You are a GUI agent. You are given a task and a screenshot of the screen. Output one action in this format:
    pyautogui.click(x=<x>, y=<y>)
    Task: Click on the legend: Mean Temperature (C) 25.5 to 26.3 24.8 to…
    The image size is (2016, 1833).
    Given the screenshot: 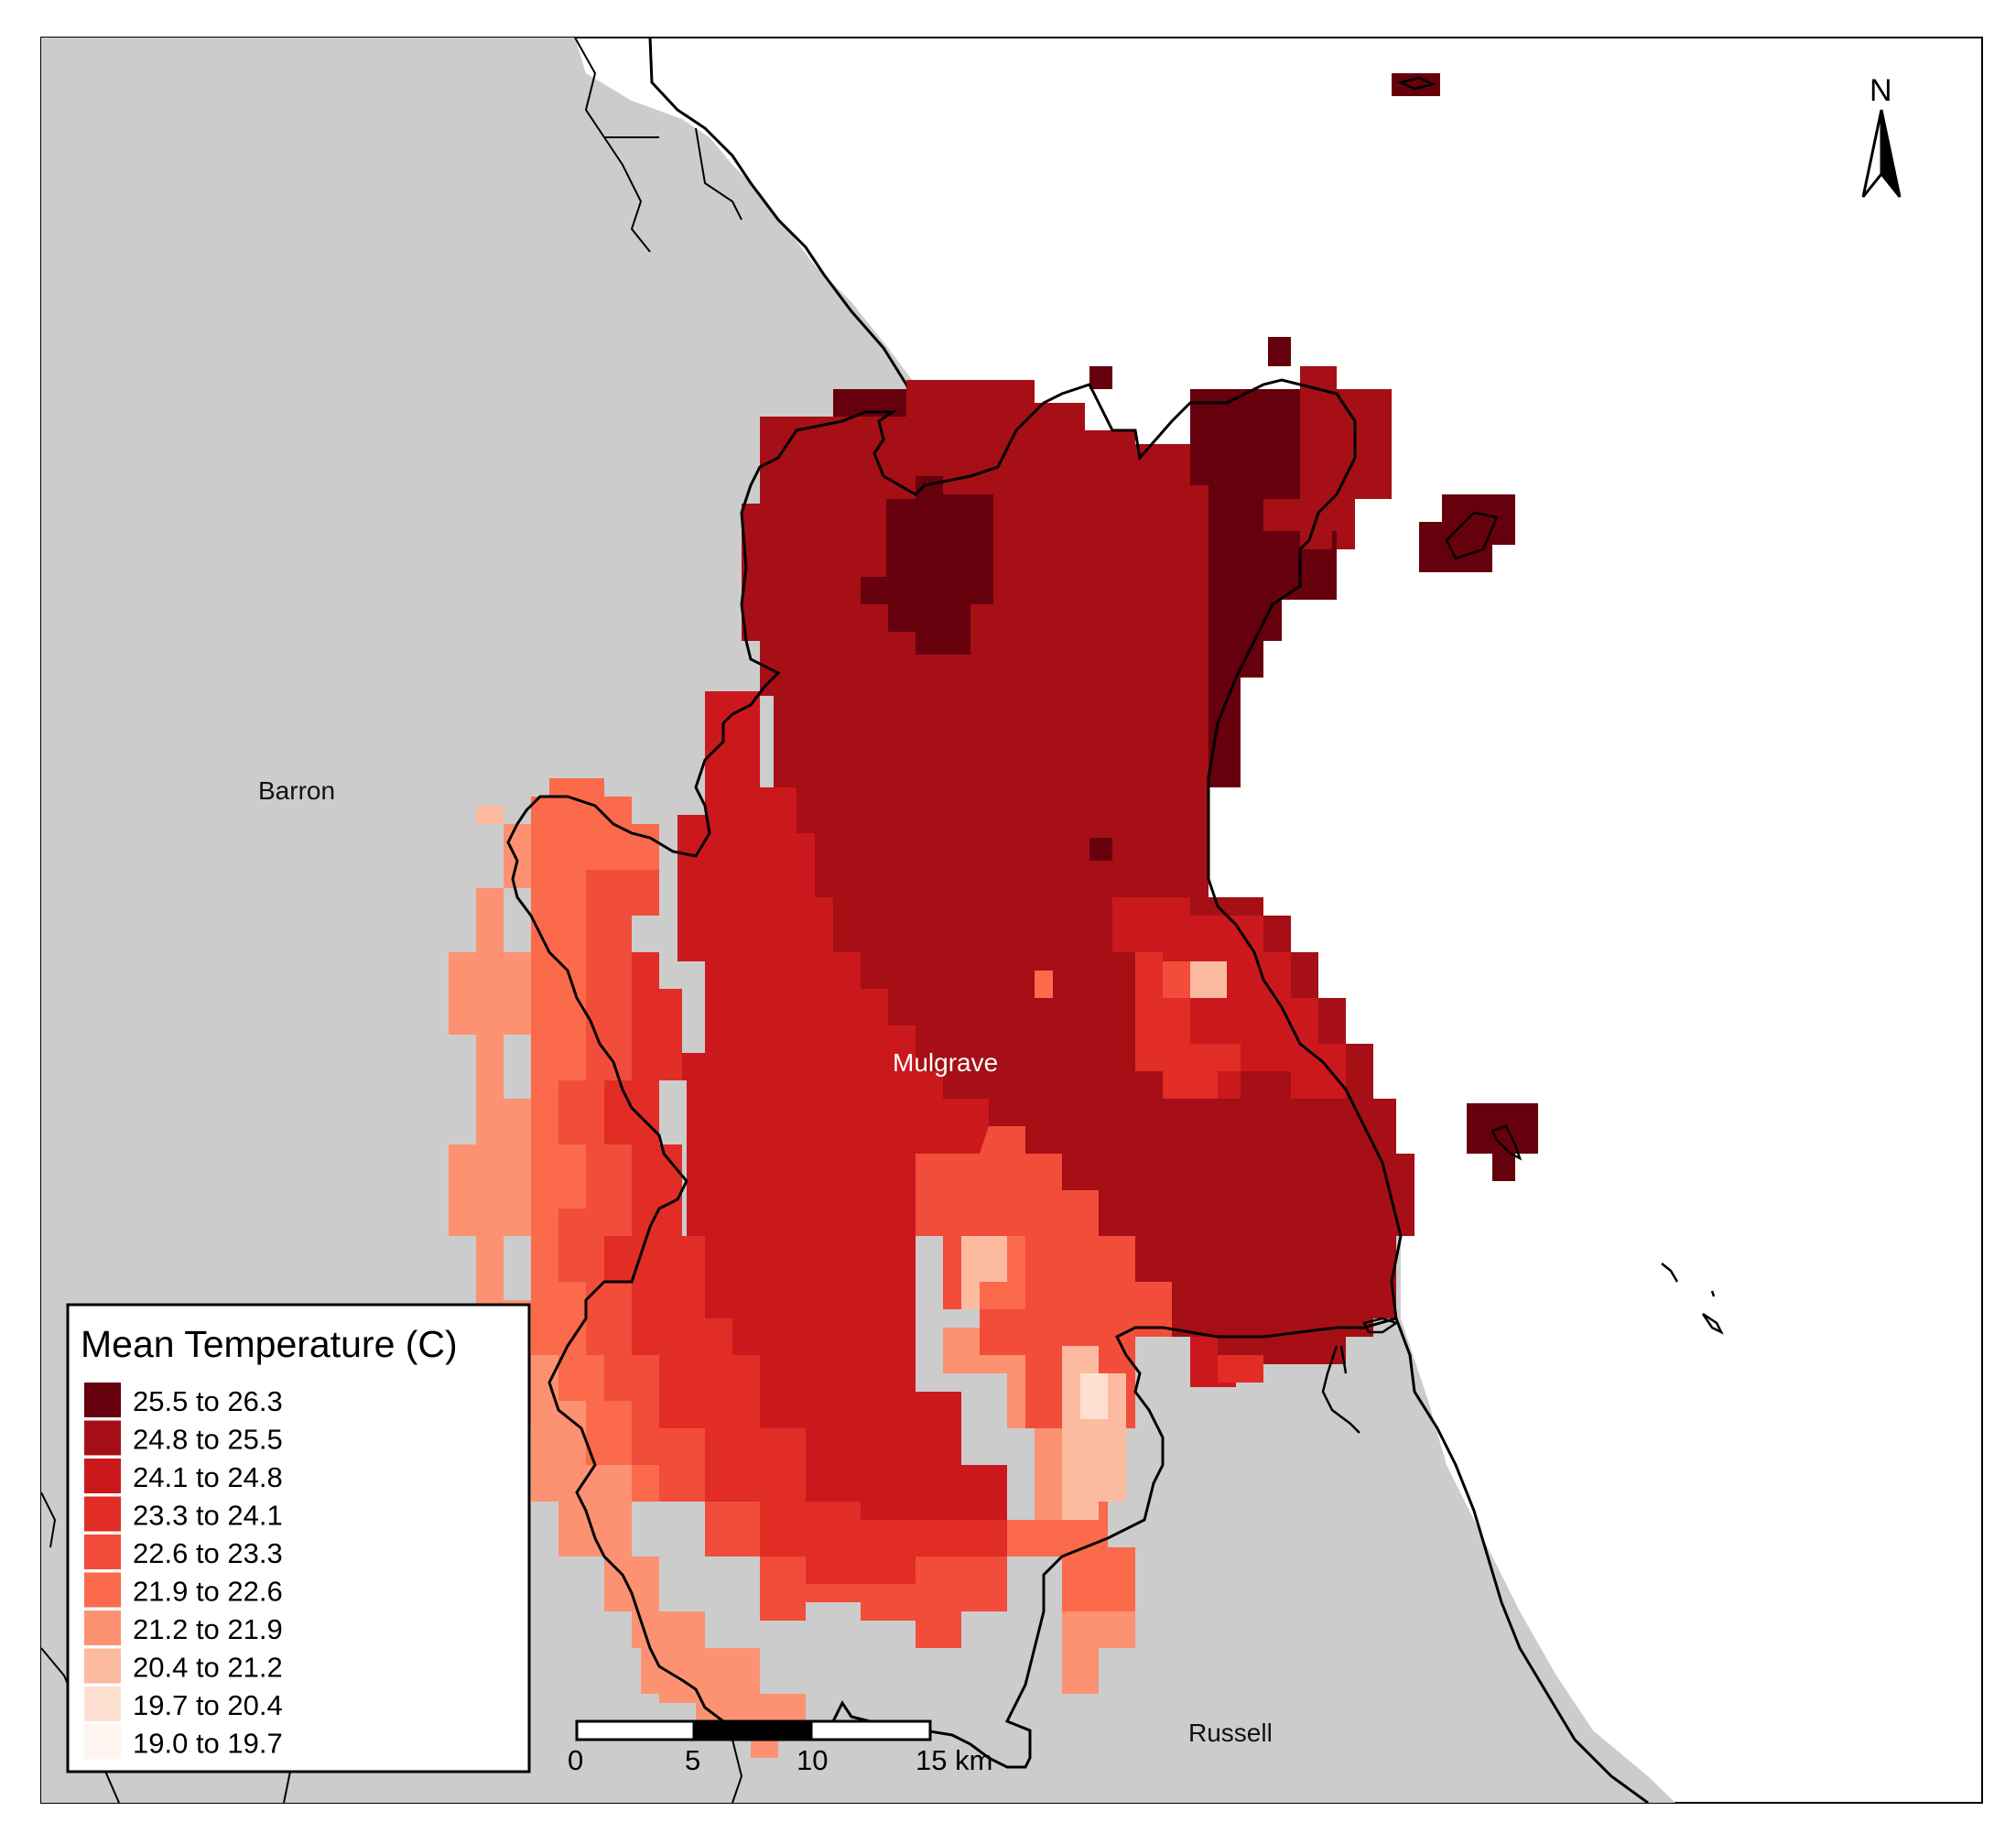 What is the action you would take?
    pyautogui.click(x=298, y=1538)
    